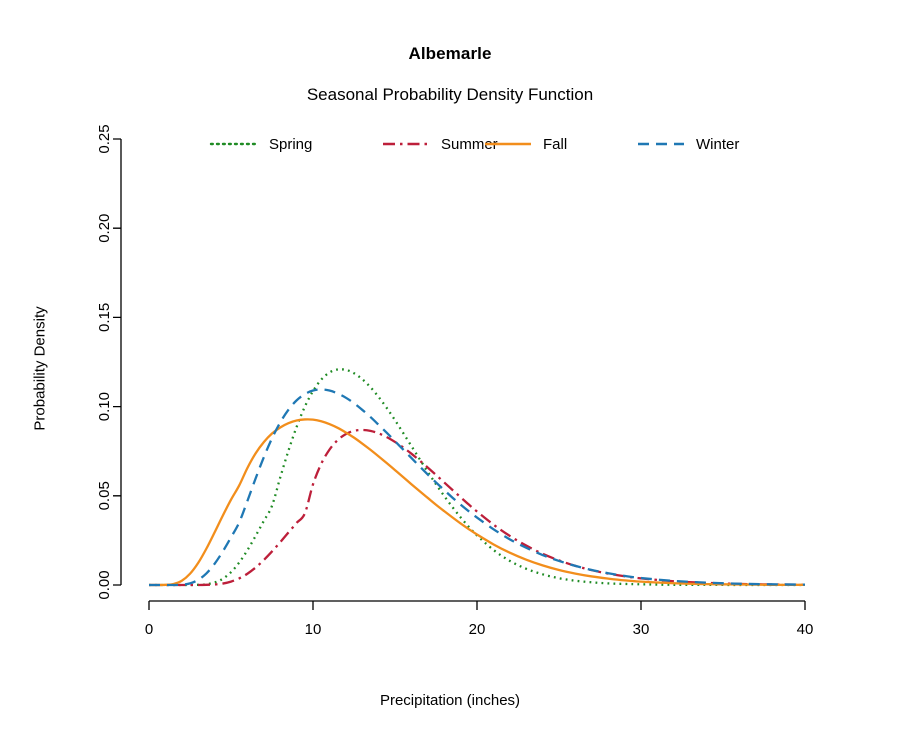 Image resolution: width=900 pixels, height=750 pixels. What do you see at coordinates (469, 144) in the screenshot?
I see `legend-label-summer: Summer` at bounding box center [469, 144].